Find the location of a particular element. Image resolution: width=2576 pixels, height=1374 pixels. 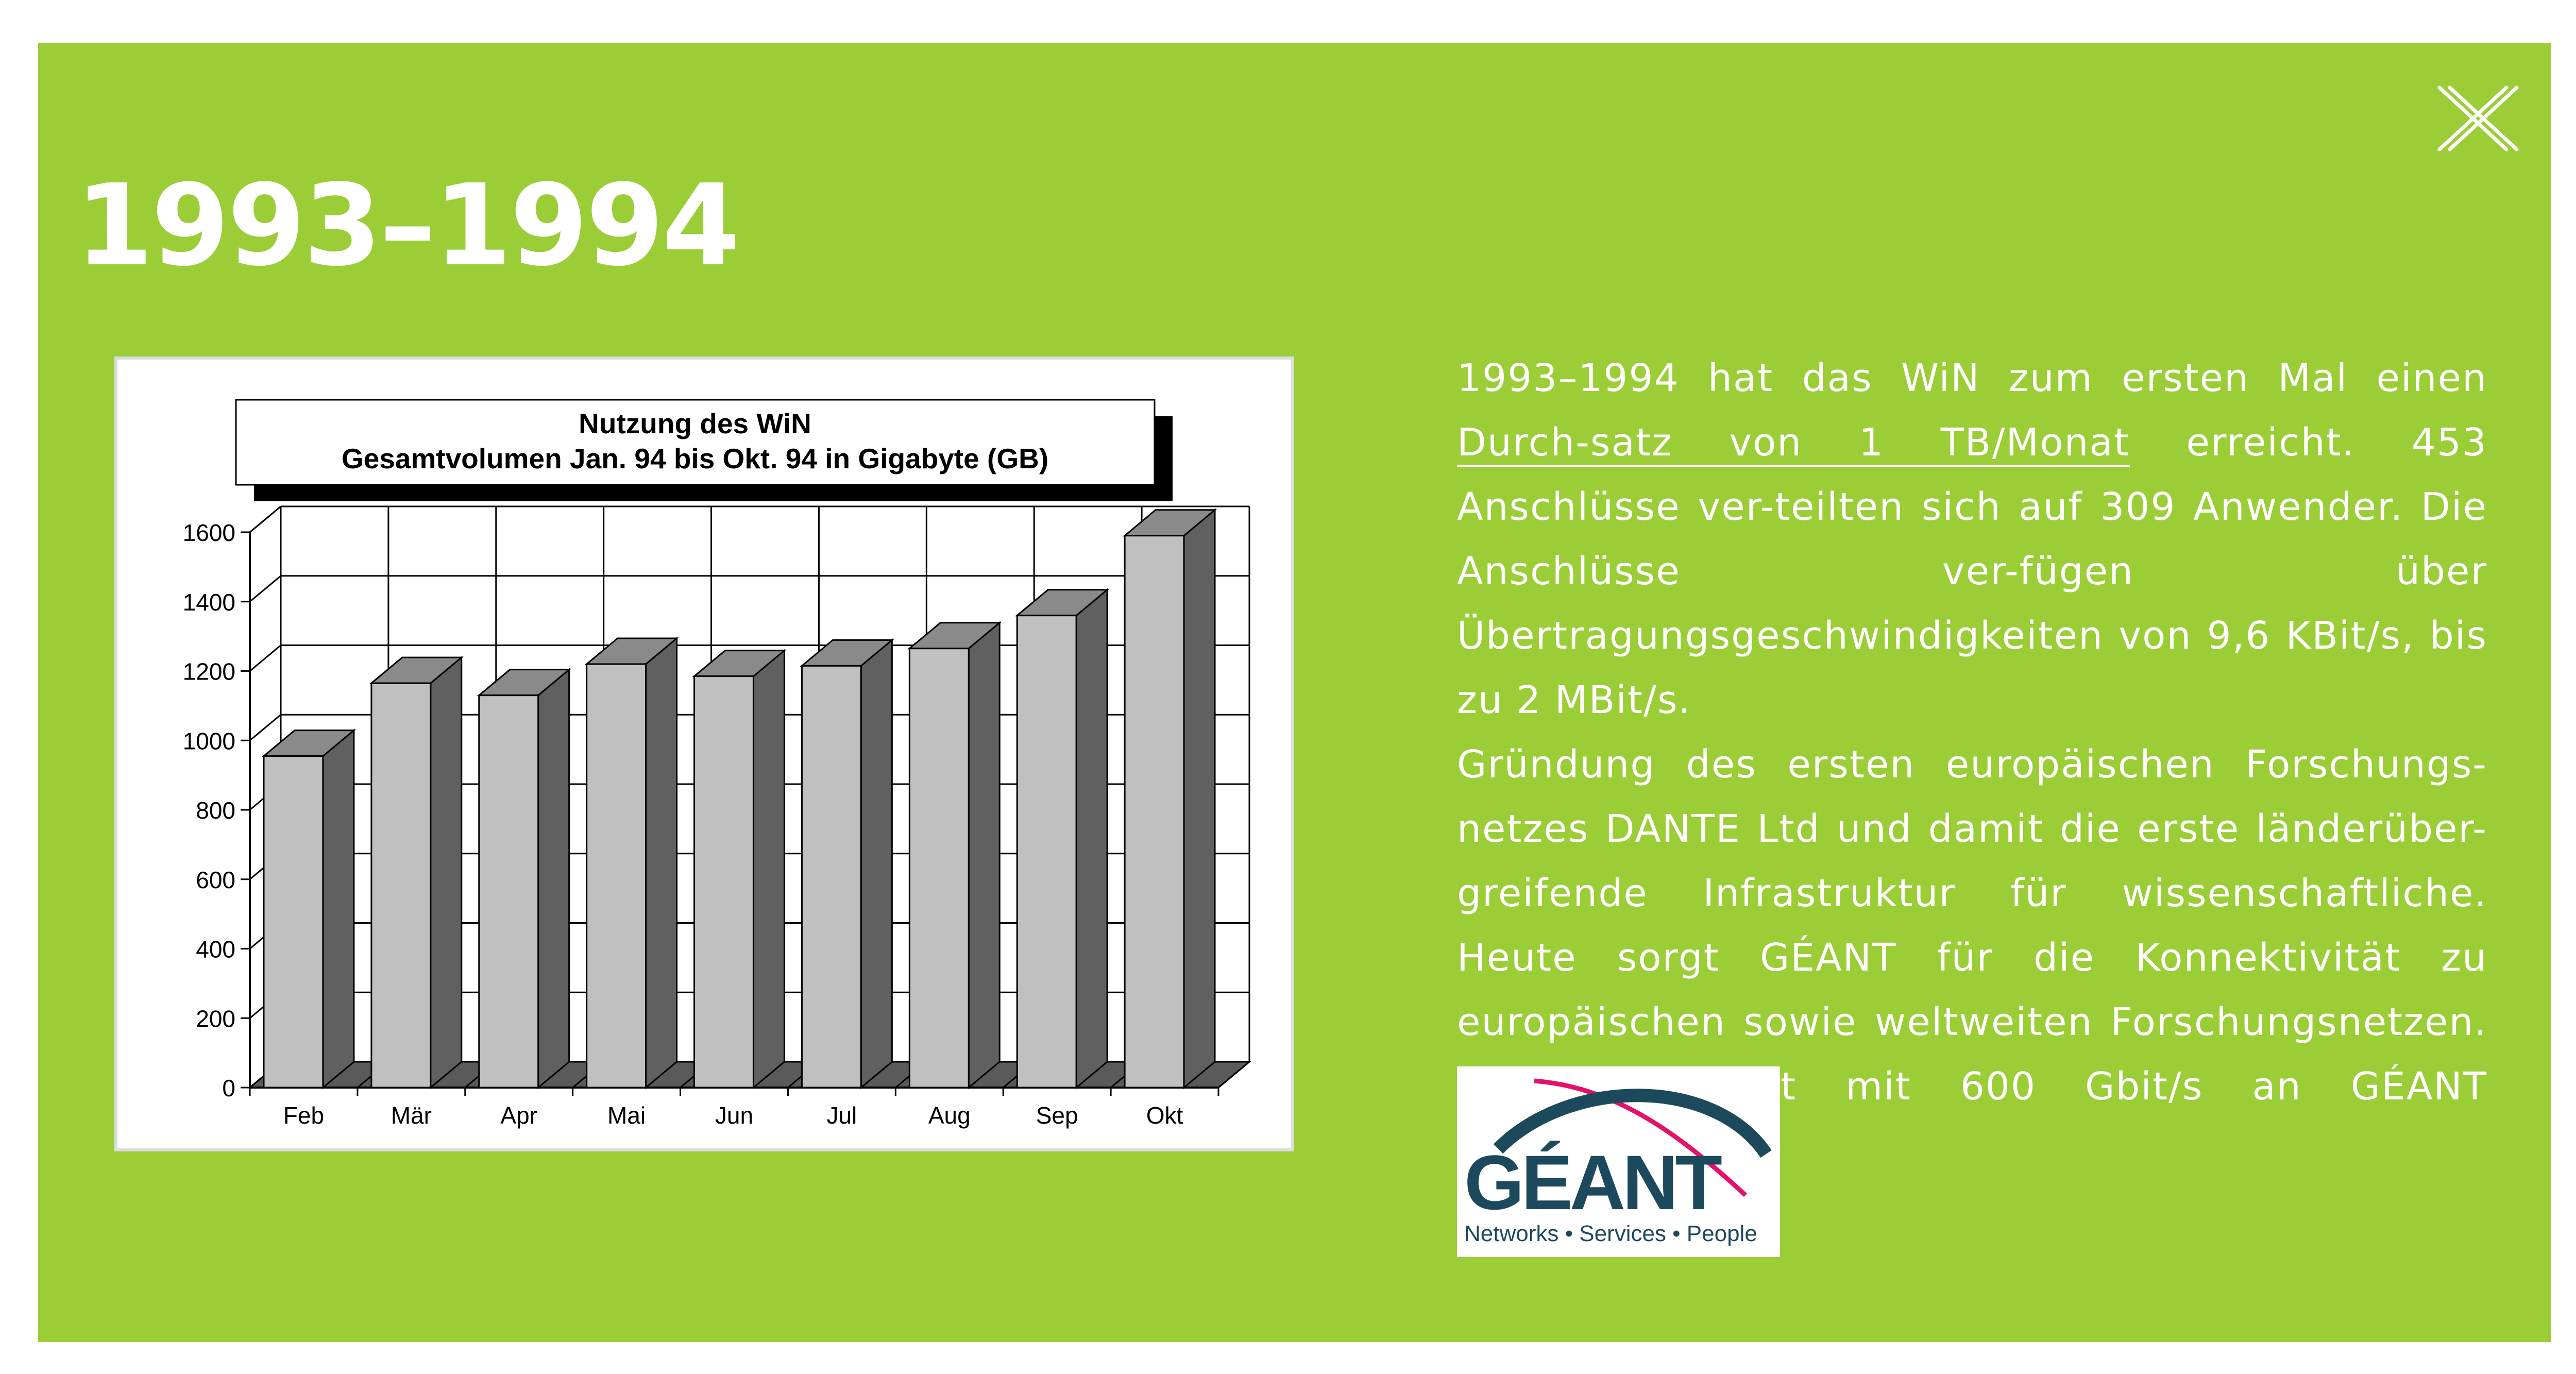

x-tick-label: Mai is located at coordinates (626, 1115).